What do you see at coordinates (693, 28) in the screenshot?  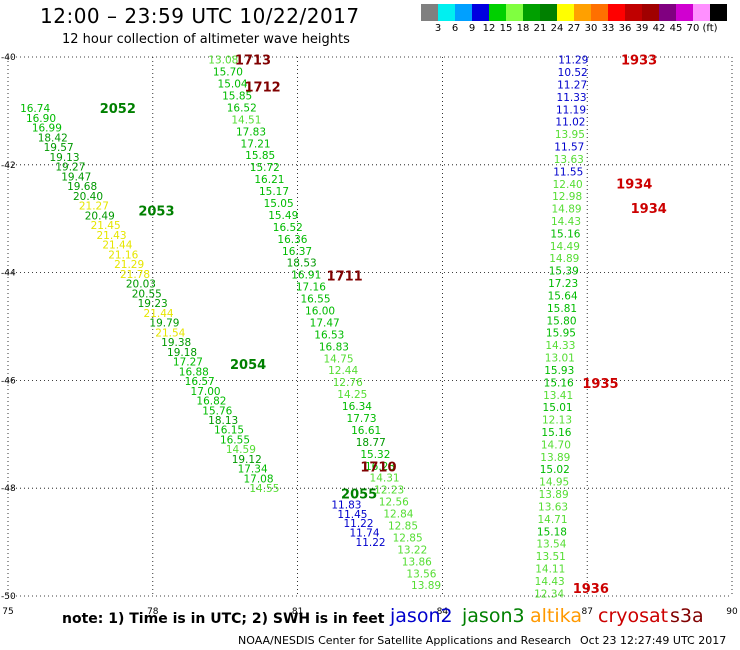 I see `colorbar-tick: 70` at bounding box center [693, 28].